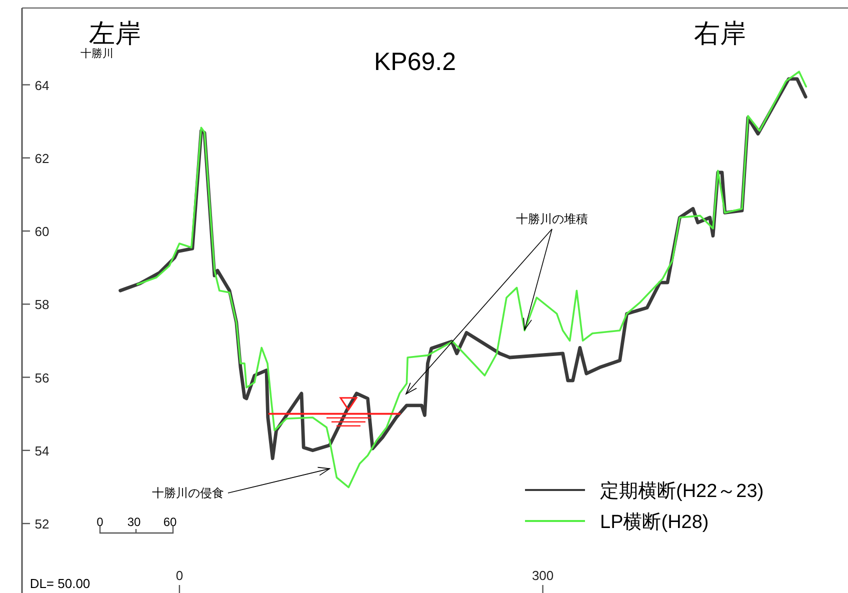 This screenshot has width=848, height=593. What do you see at coordinates (42, 232) in the screenshot?
I see `y-tick-label: 60` at bounding box center [42, 232].